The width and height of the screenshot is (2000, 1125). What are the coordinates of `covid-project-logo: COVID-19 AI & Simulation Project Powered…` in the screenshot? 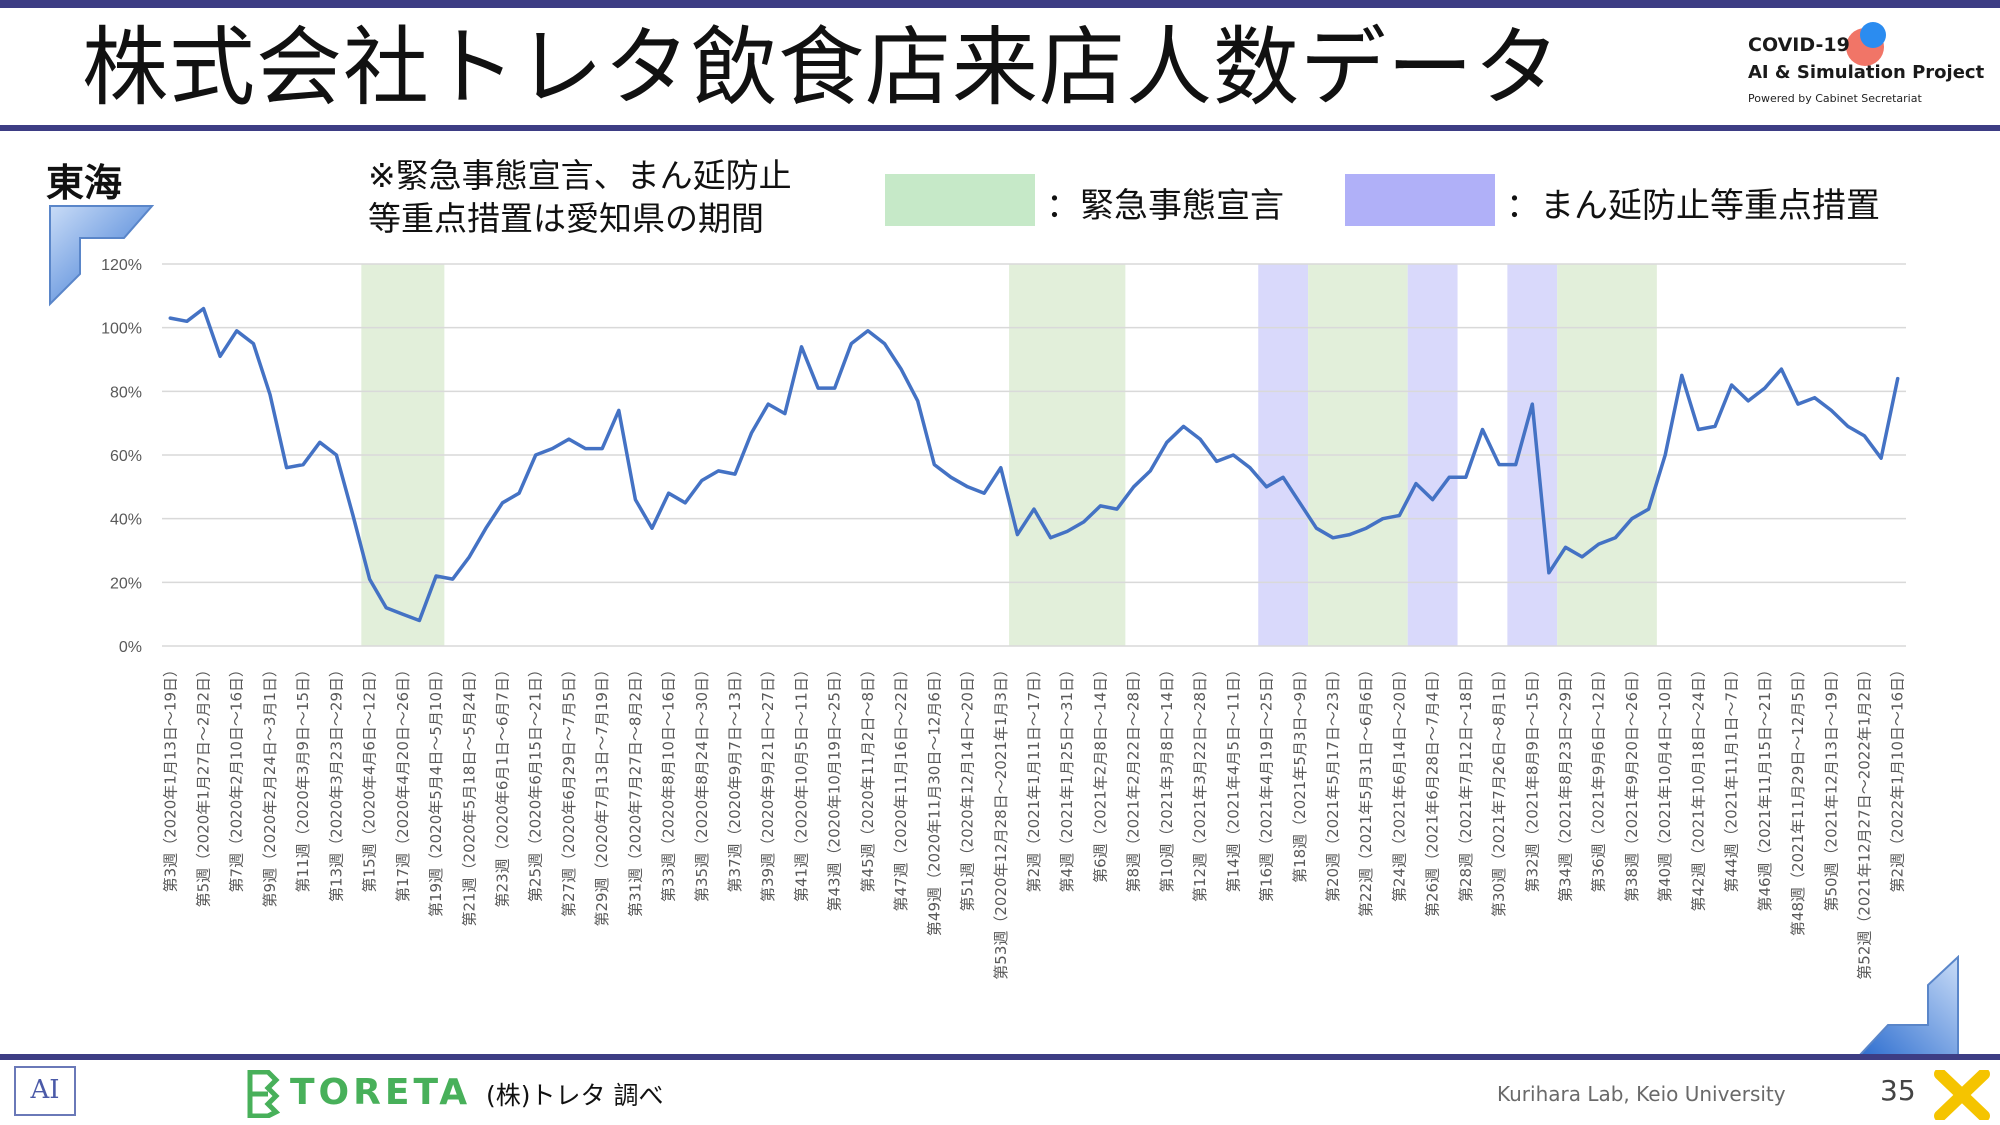 It's located at (1868, 72).